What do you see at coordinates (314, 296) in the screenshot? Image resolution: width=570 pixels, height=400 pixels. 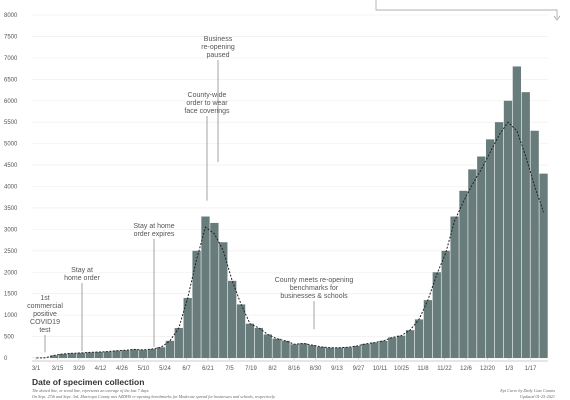 I see `annotation-text: businesses & schools` at bounding box center [314, 296].